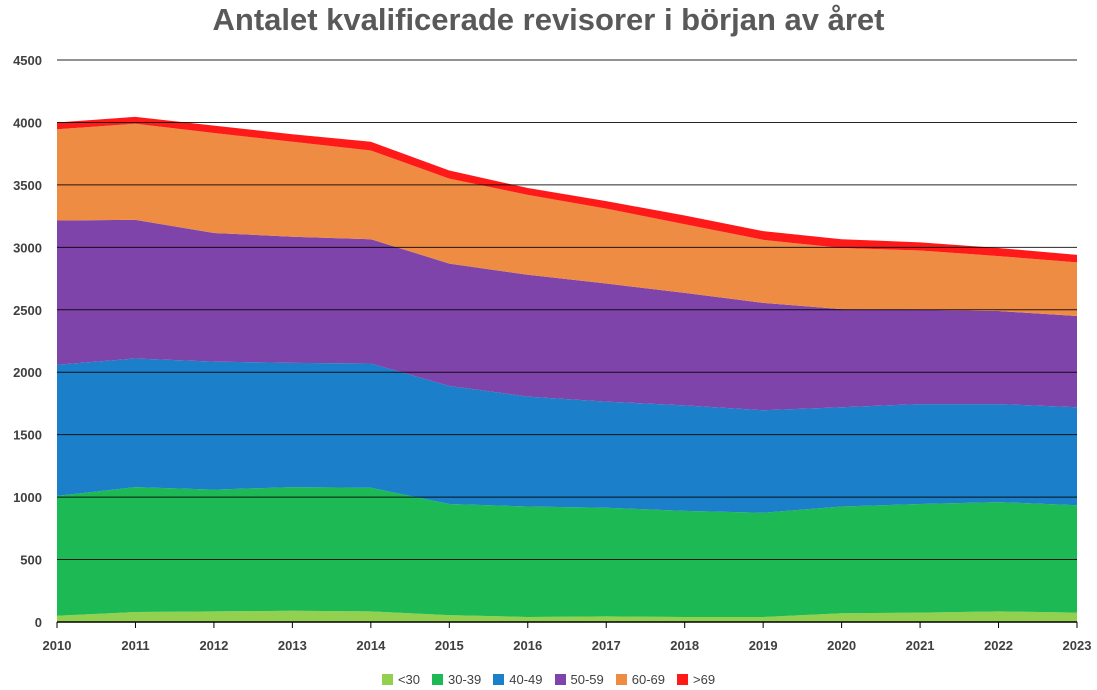 The width and height of the screenshot is (1097, 690). Describe the element at coordinates (548, 680) in the screenshot. I see `legend: <30 30-39 40-49 50-59 60-69 >69` at that location.